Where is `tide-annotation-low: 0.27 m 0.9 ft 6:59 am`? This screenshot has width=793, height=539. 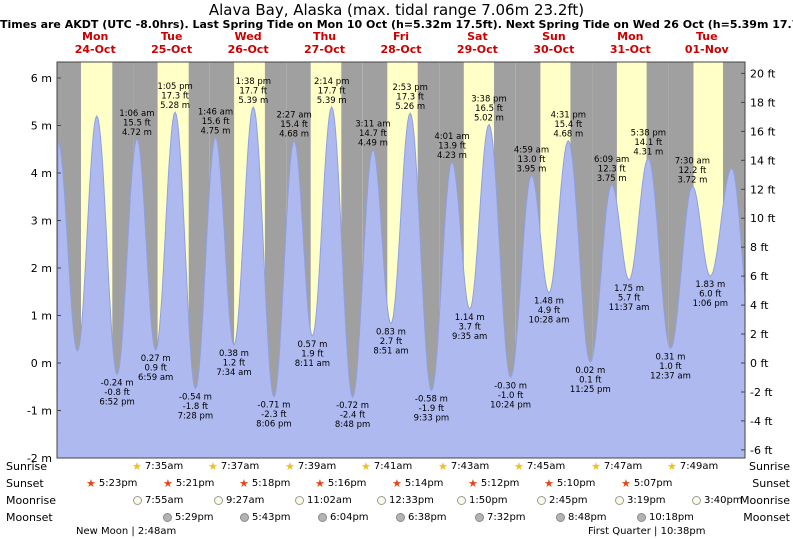
tide-annotation-low: 0.27 m 0.9 ft 6:59 am is located at coordinates (155, 368).